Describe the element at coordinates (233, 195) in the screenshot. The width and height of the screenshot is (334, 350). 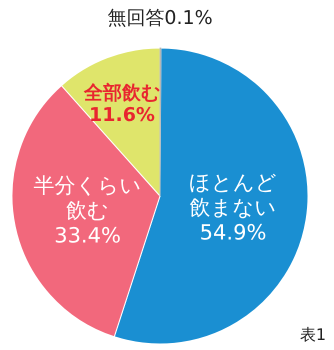
I see `slice-label: ほとんど飲まない` at that location.